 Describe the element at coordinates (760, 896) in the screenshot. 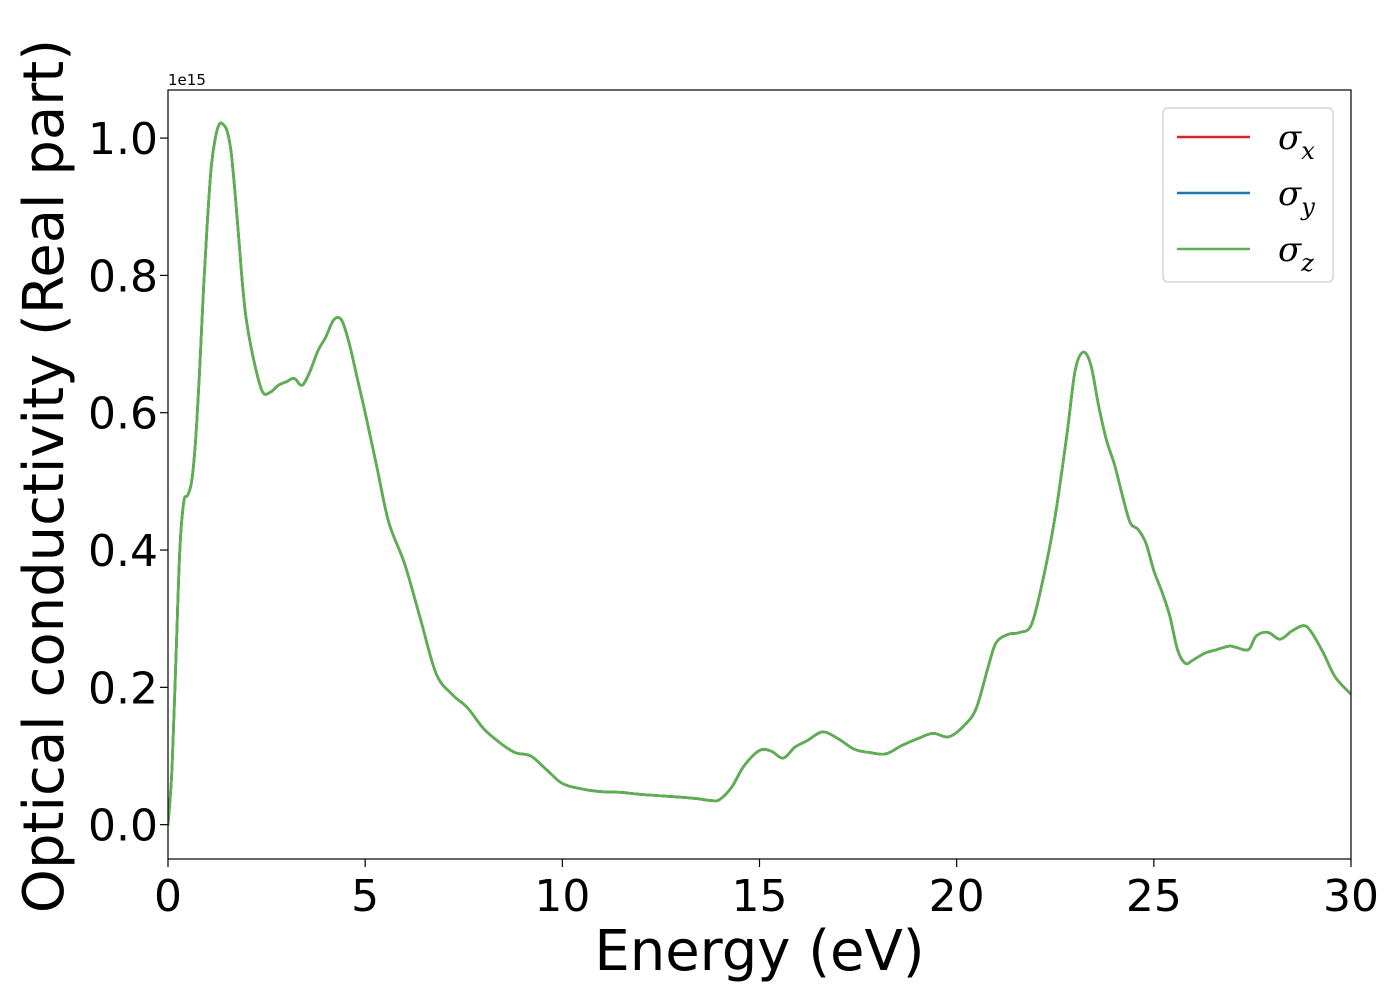

I see `x-tick-label: 15` at that location.